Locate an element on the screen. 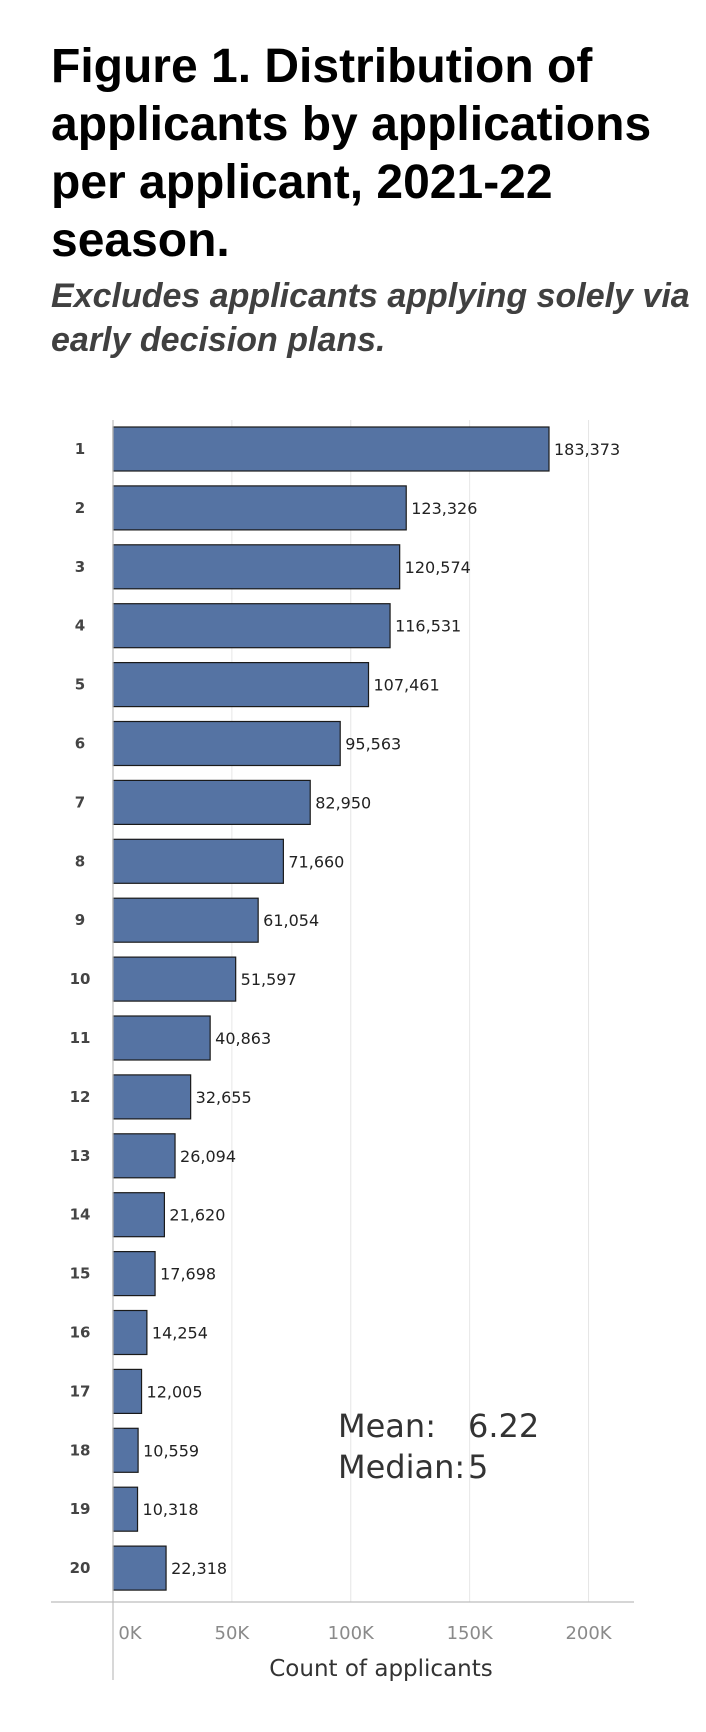 The height and width of the screenshot is (1732, 706). value-label: 116,531 is located at coordinates (428, 626).